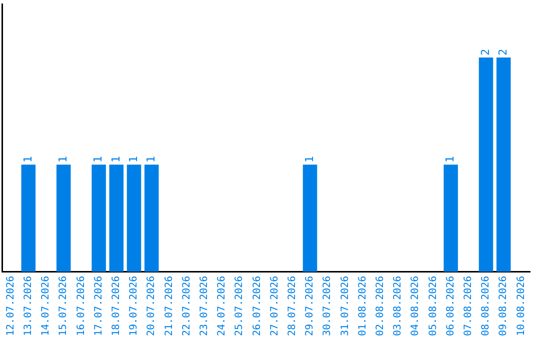 This screenshot has height=340, width=540. Describe the element at coordinates (204, 306) in the screenshot. I see `x-tick-label: 23.07.2026` at that location.